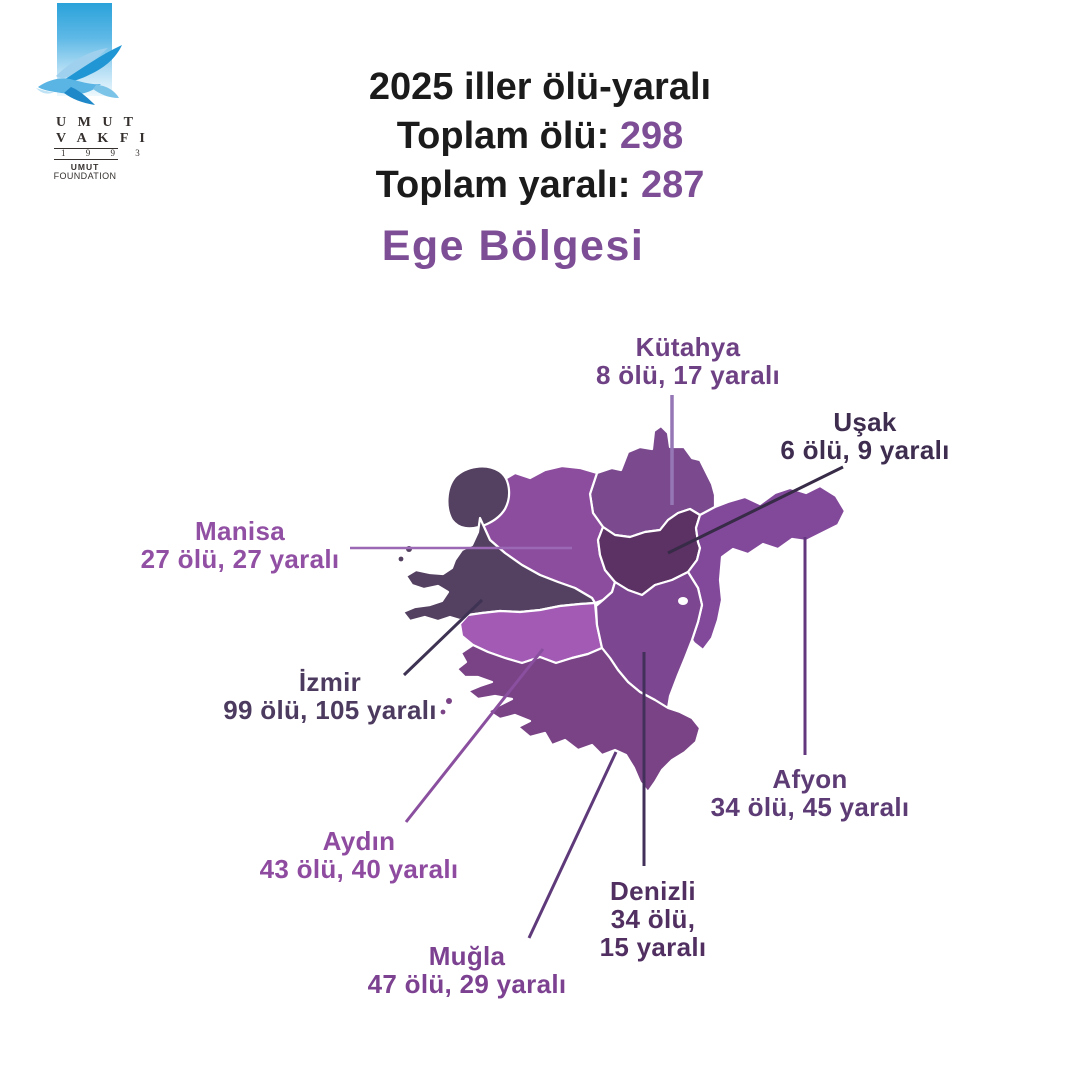 Image resolution: width=1080 pixels, height=1080 pixels. Describe the element at coordinates (85, 176) in the screenshot. I see `logo-text-foundation: FOUNDATION` at that location.